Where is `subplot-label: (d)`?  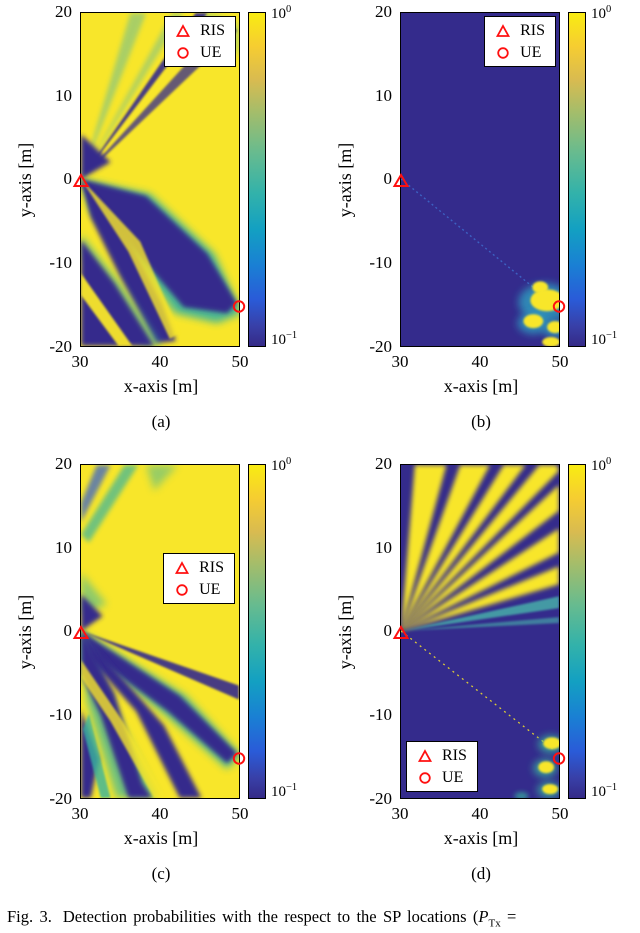
subplot-label: (d) is located at coordinates (481, 873).